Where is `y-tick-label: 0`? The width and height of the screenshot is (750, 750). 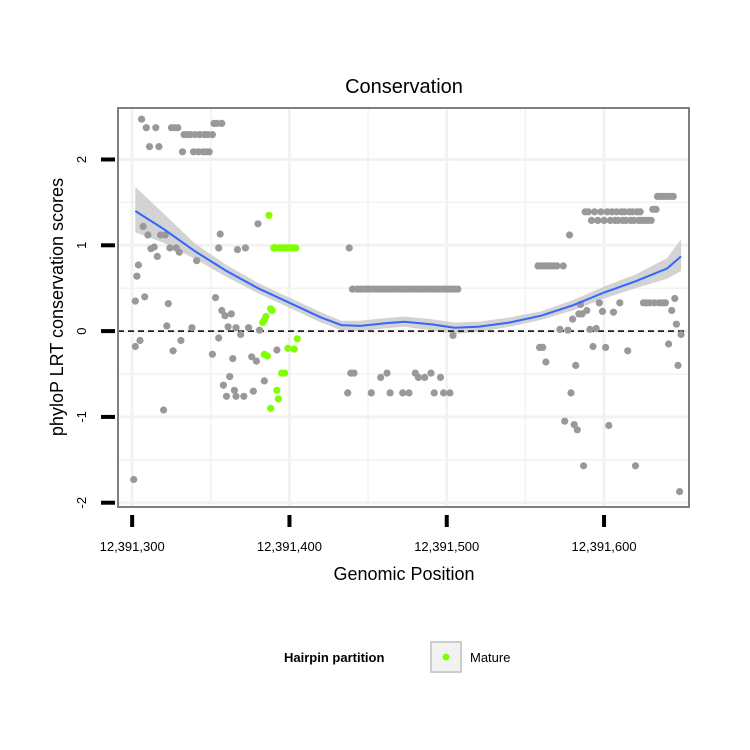
y-tick-label: 0 is located at coordinates (81, 330).